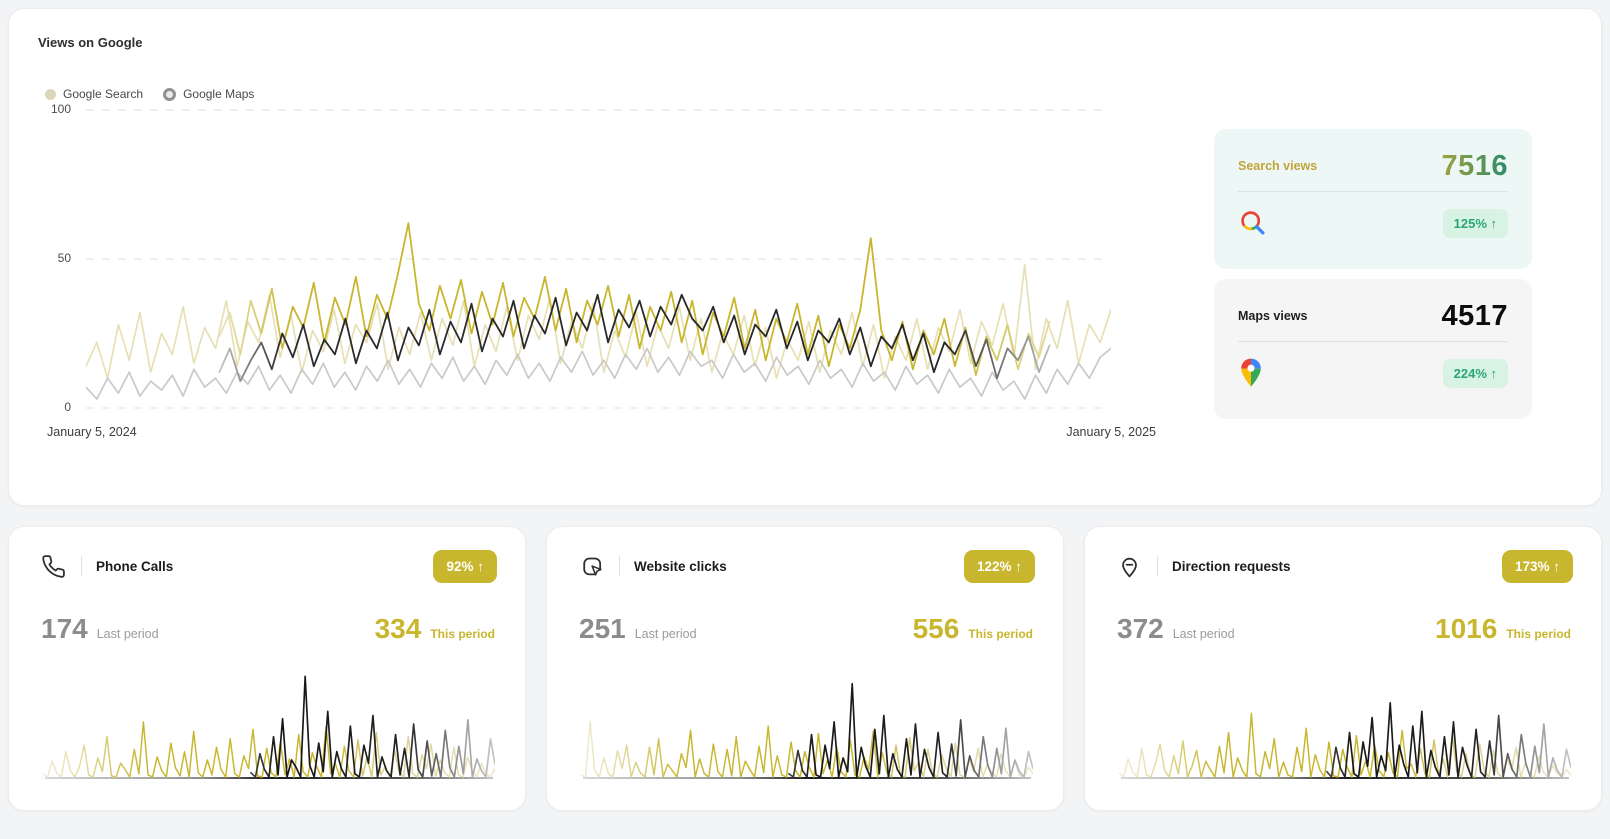 The height and width of the screenshot is (839, 1610). Describe the element at coordinates (1345, 724) in the screenshot. I see `direction-requests-mini-chart` at that location.